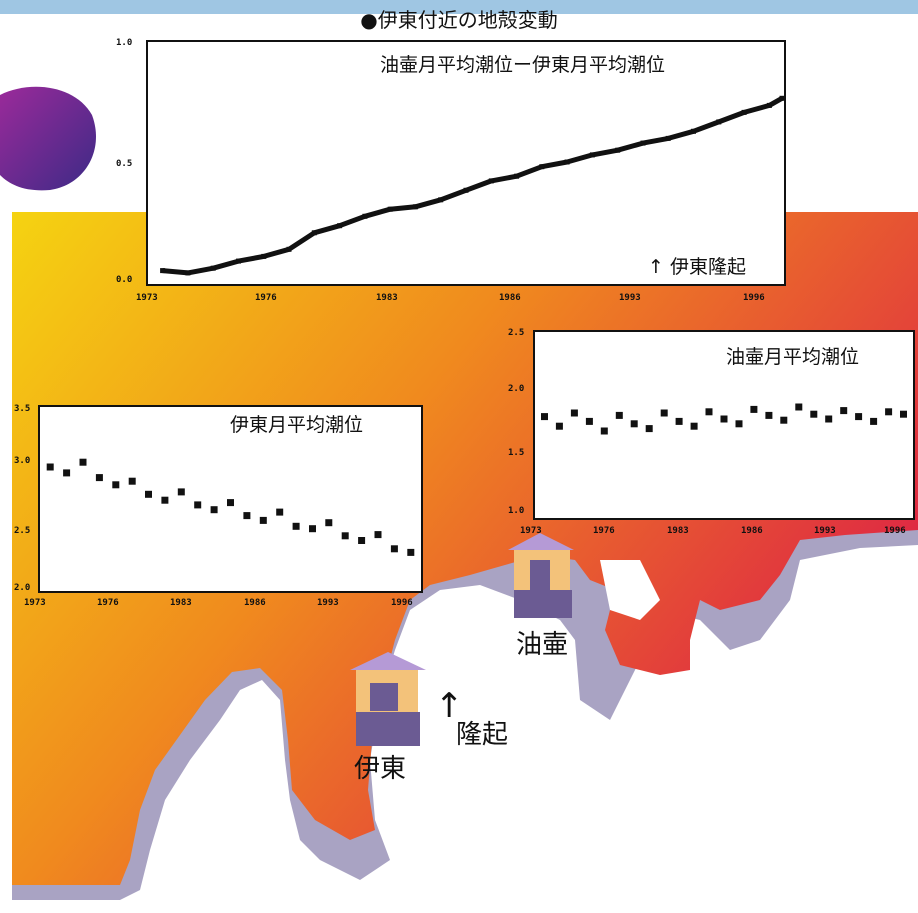 Image resolution: width=918 pixels, height=913 pixels. Describe the element at coordinates (754, 298) in the screenshot. I see `chart1-xtick-6: 1996` at that location.